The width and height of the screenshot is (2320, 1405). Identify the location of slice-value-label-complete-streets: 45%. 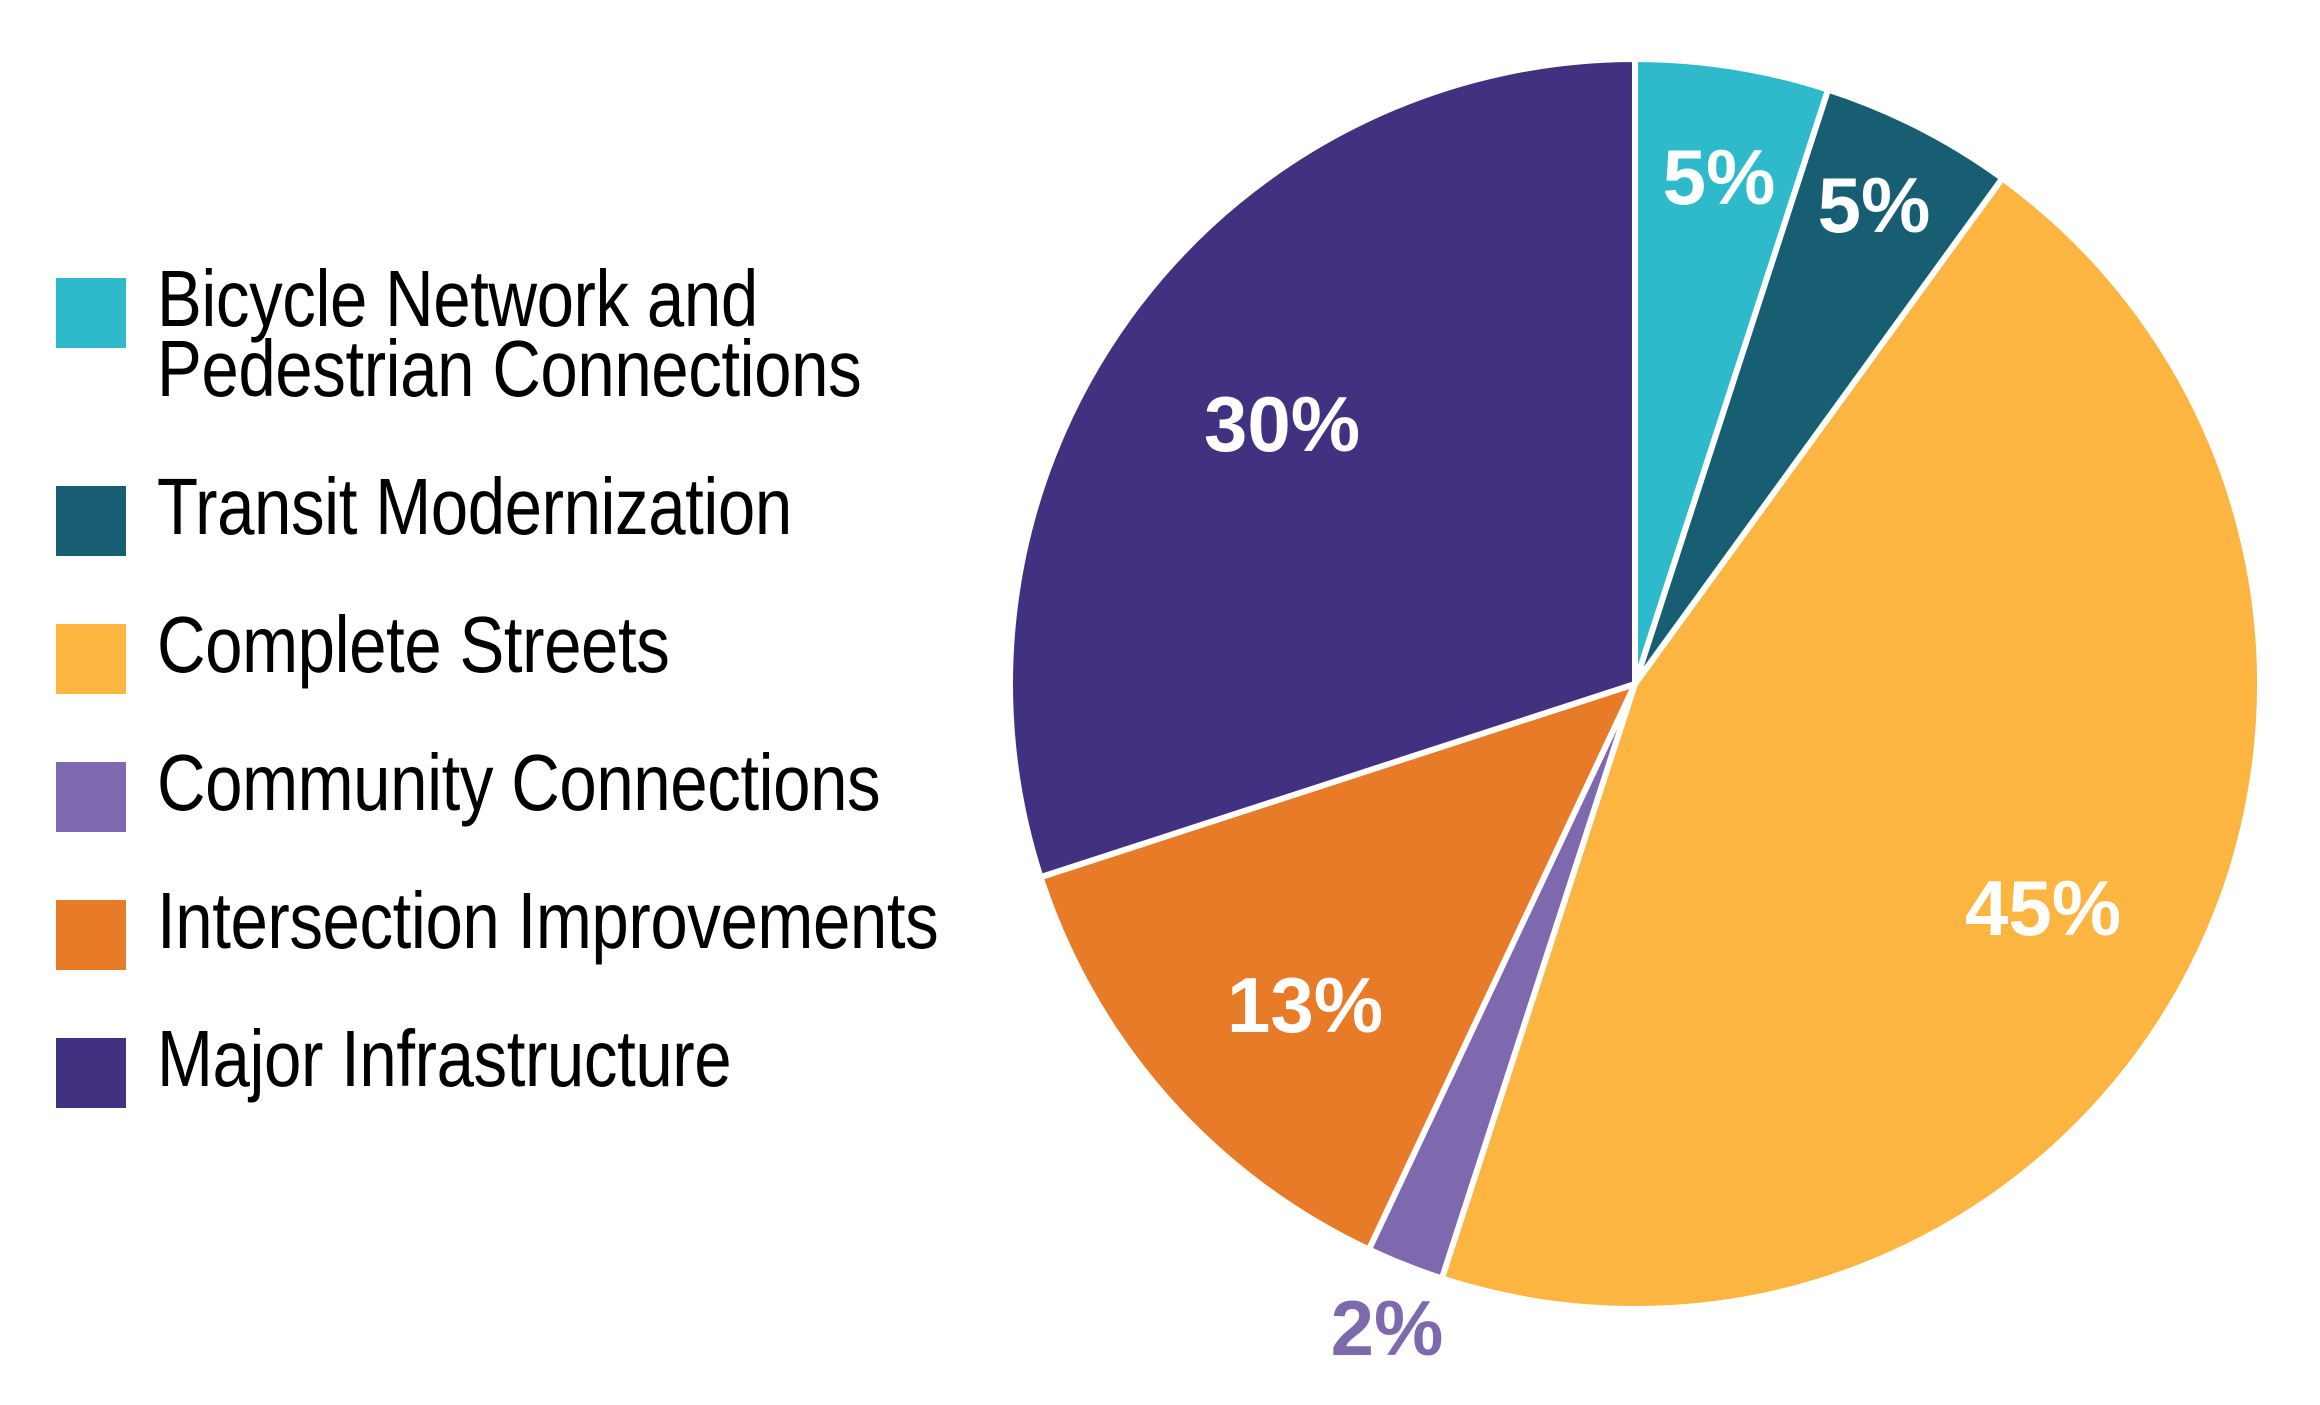
(2043, 908).